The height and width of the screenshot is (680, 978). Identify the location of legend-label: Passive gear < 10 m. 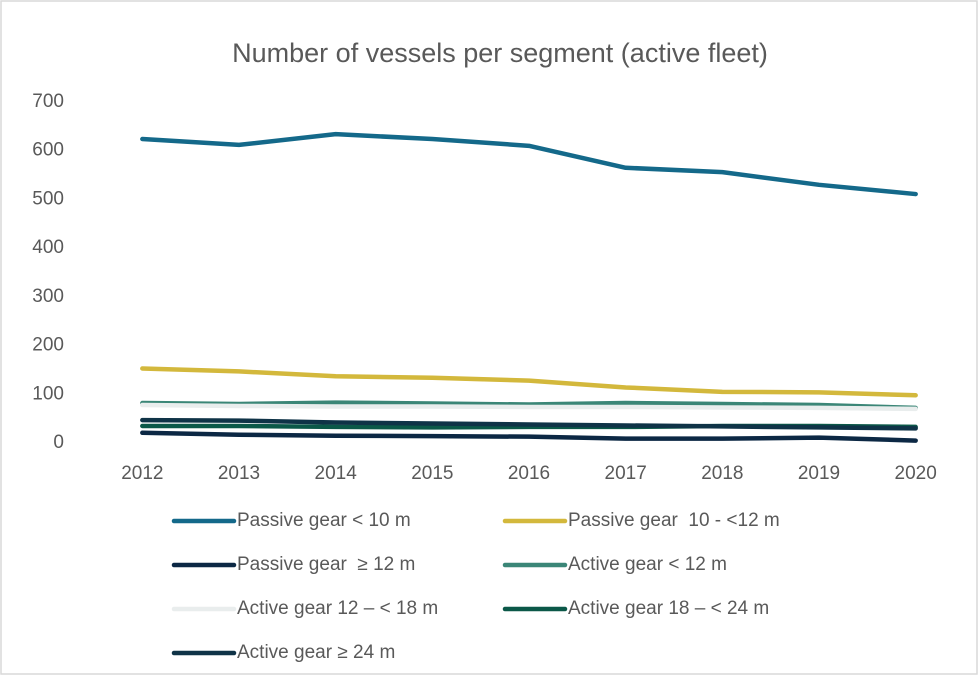
(324, 520).